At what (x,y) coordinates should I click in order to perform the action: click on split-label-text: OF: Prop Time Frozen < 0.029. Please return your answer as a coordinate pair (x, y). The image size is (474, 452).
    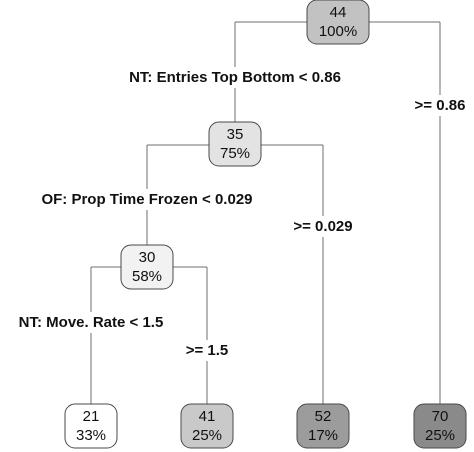
    Looking at the image, I should click on (146, 199).